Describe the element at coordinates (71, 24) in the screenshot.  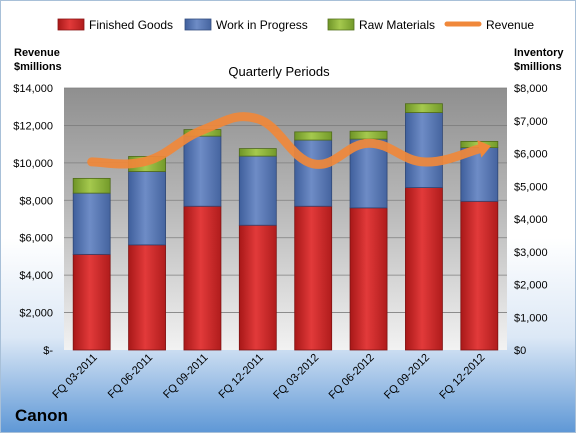
I see `legend-swatch-finished-goods` at that location.